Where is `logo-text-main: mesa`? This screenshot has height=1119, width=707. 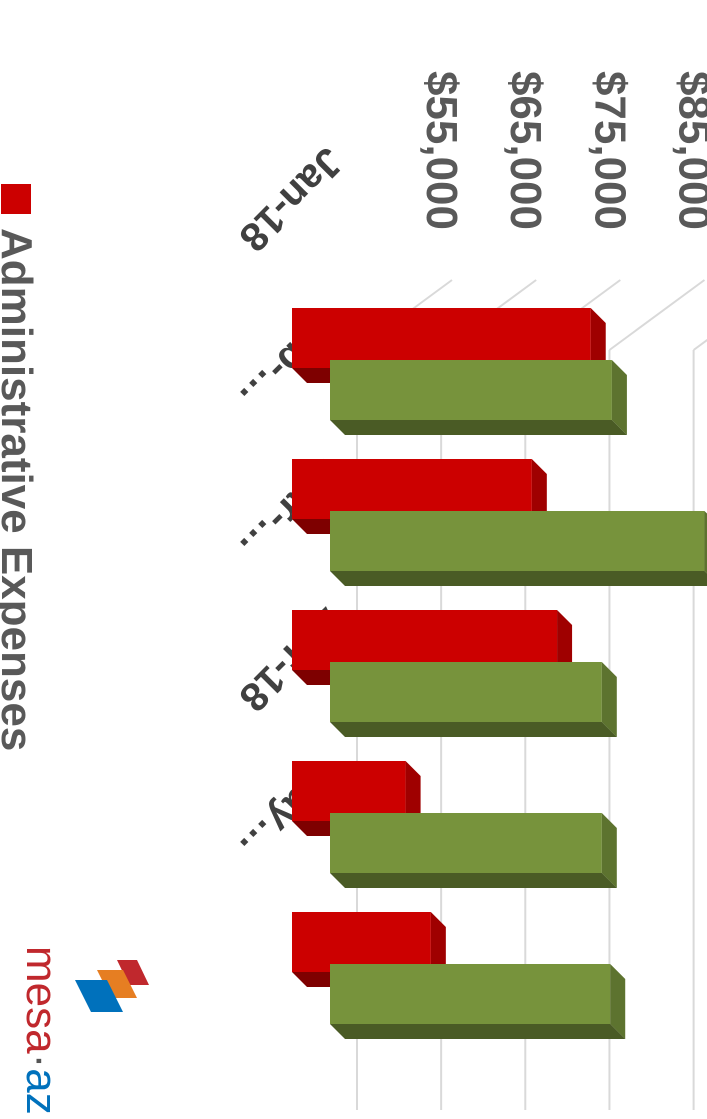 logo-text-main: mesa is located at coordinates (41, 1000).